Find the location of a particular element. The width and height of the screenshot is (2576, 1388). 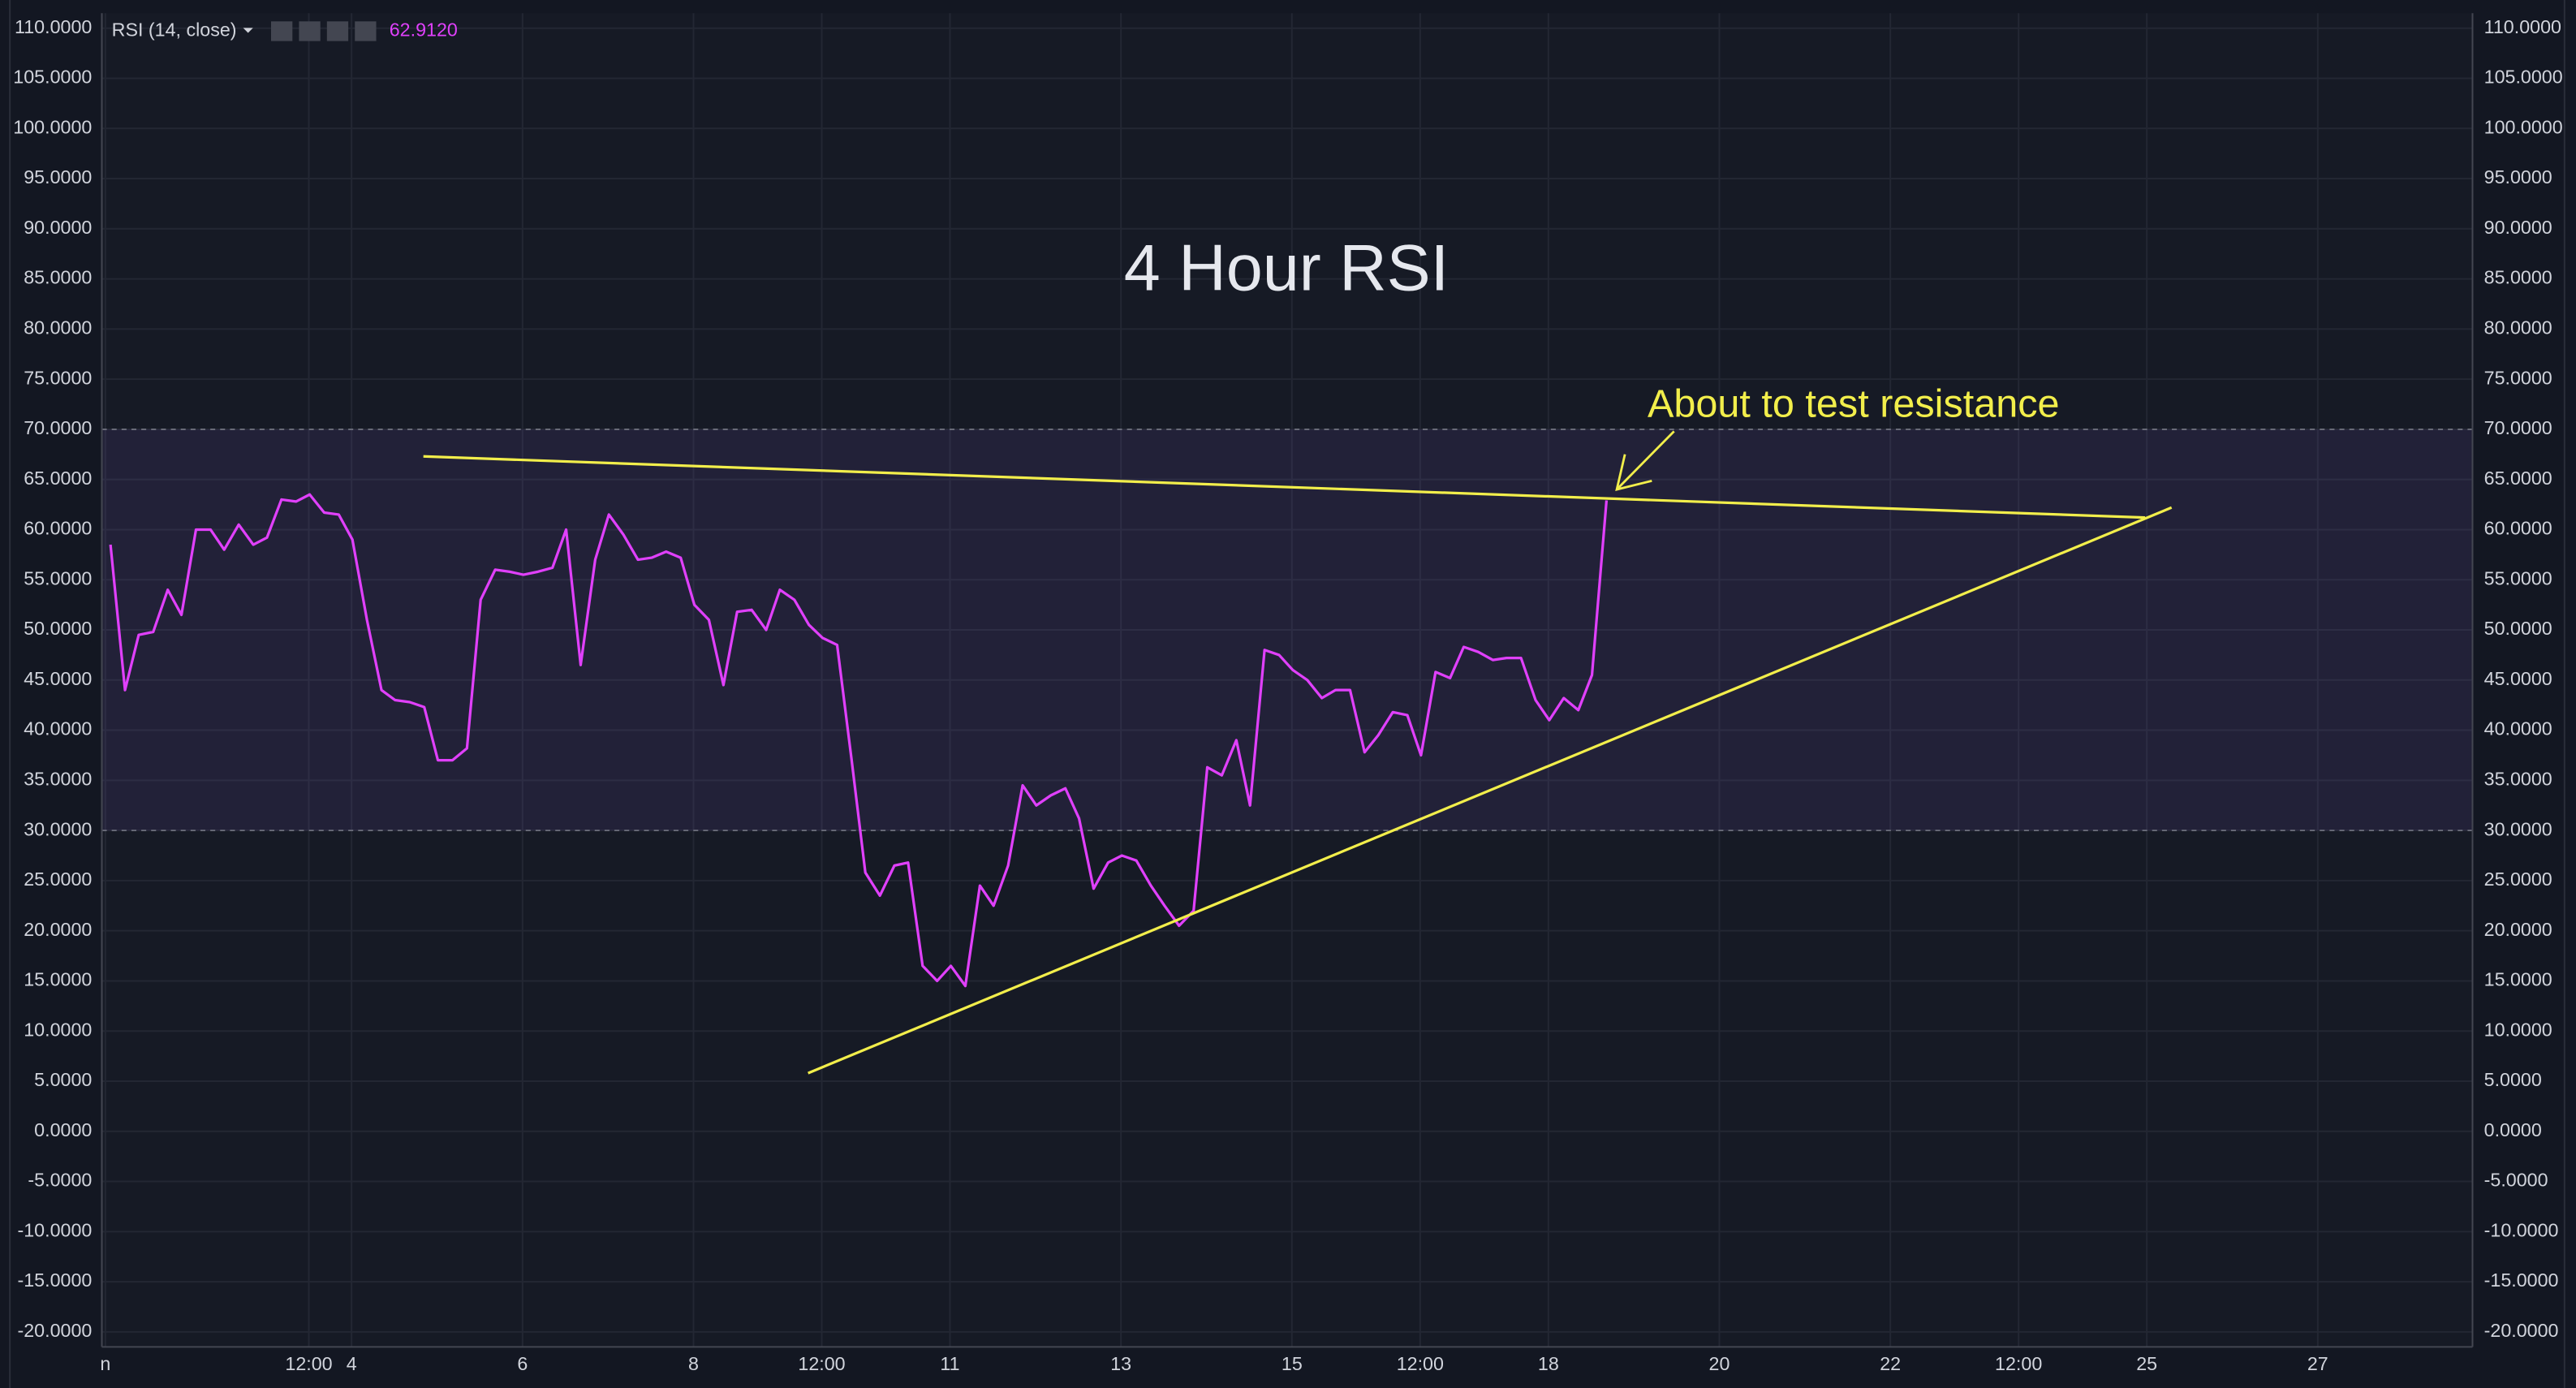

y-tick-label-right: 20.0000 is located at coordinates (2518, 929).